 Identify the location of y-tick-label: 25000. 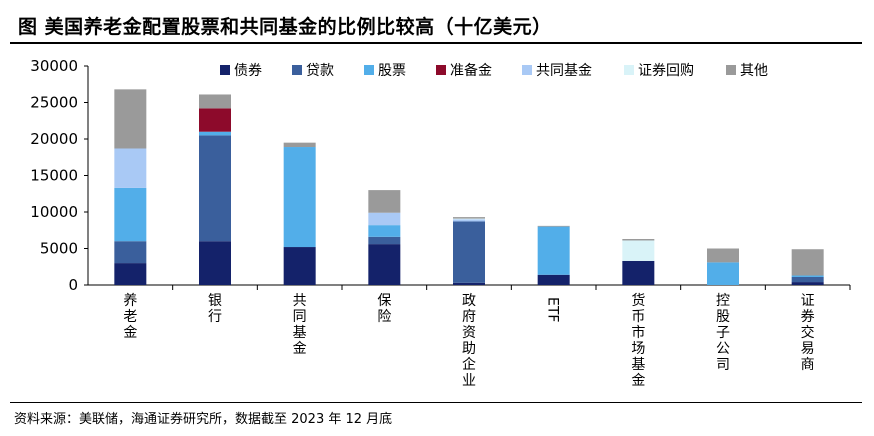
(54, 103).